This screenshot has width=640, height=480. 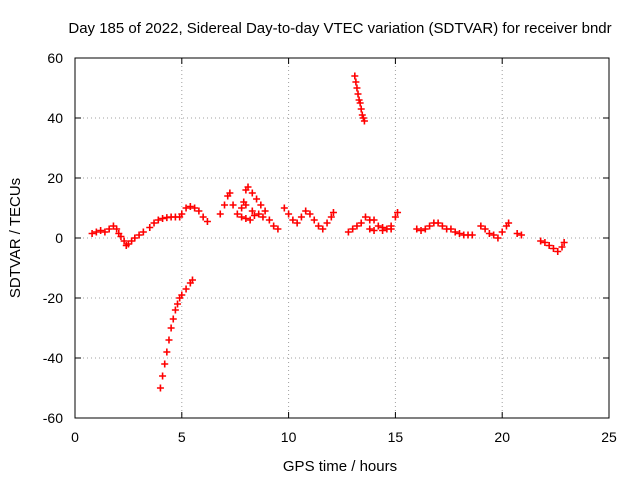 I want to click on y-tick-labels: -60 -40 -20 0 20 40 60, so click(x=53, y=238).